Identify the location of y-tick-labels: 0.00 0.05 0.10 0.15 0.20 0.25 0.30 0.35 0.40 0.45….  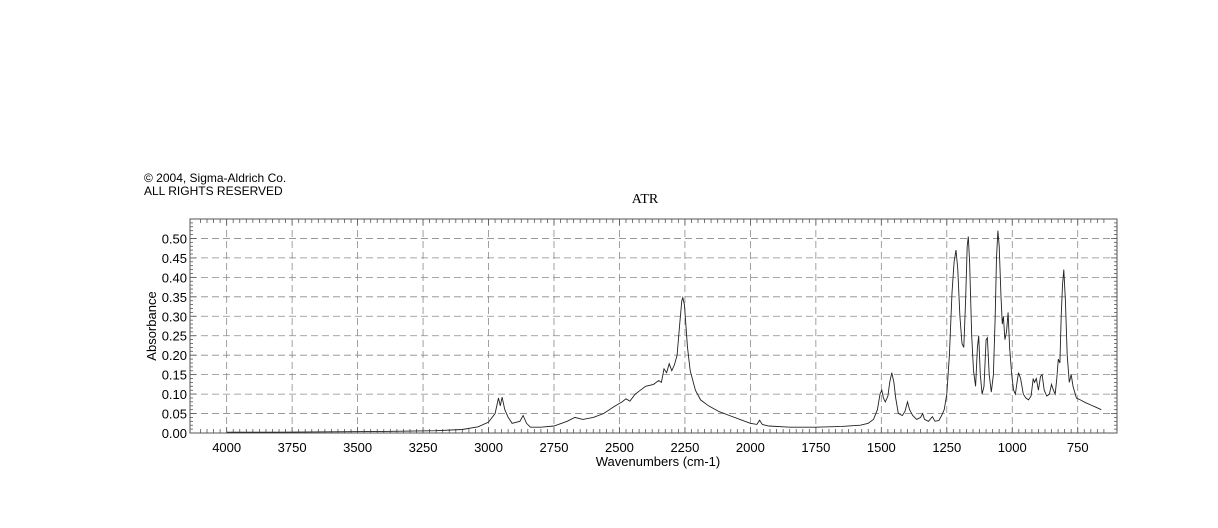
(174, 336).